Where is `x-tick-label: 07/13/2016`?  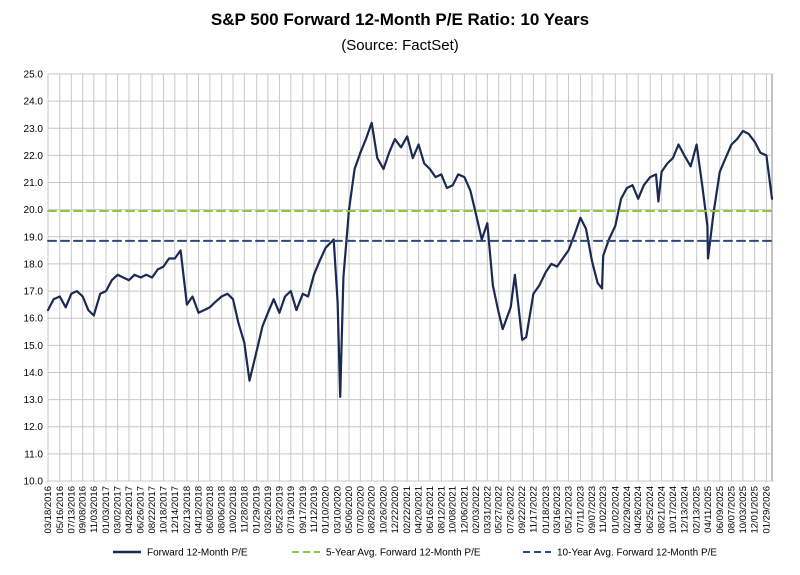
x-tick-label: 07/13/2016 is located at coordinates (71, 510).